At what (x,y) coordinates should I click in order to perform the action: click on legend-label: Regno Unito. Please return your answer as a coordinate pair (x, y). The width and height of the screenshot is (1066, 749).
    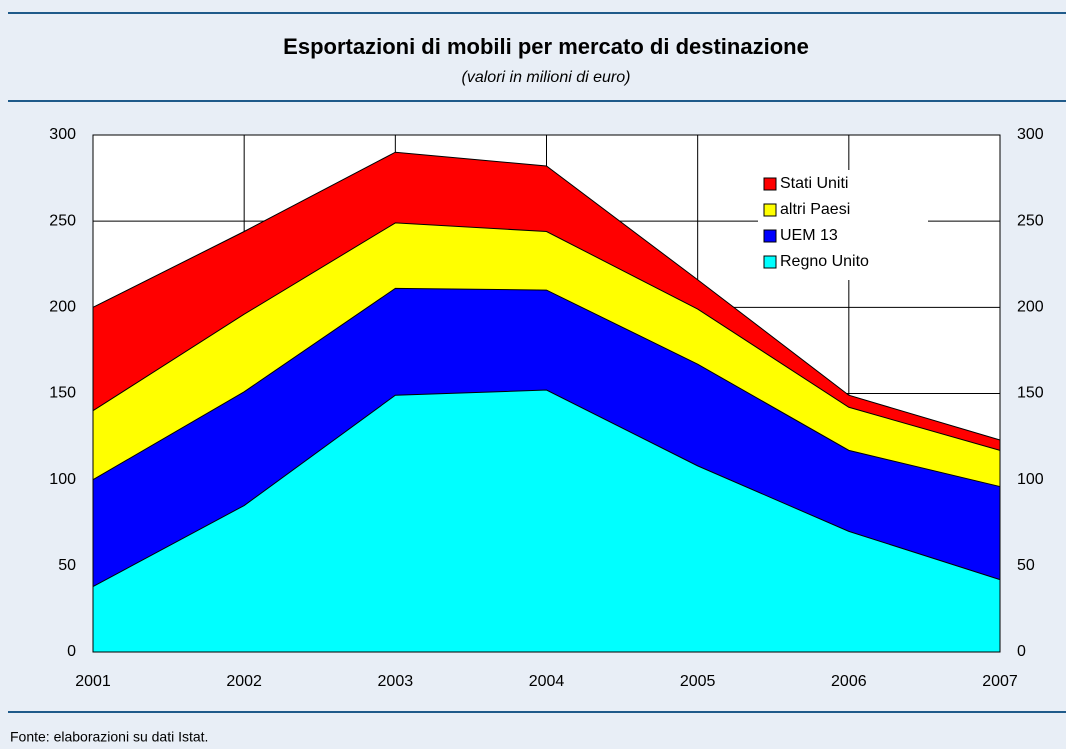
    Looking at the image, I should click on (824, 261).